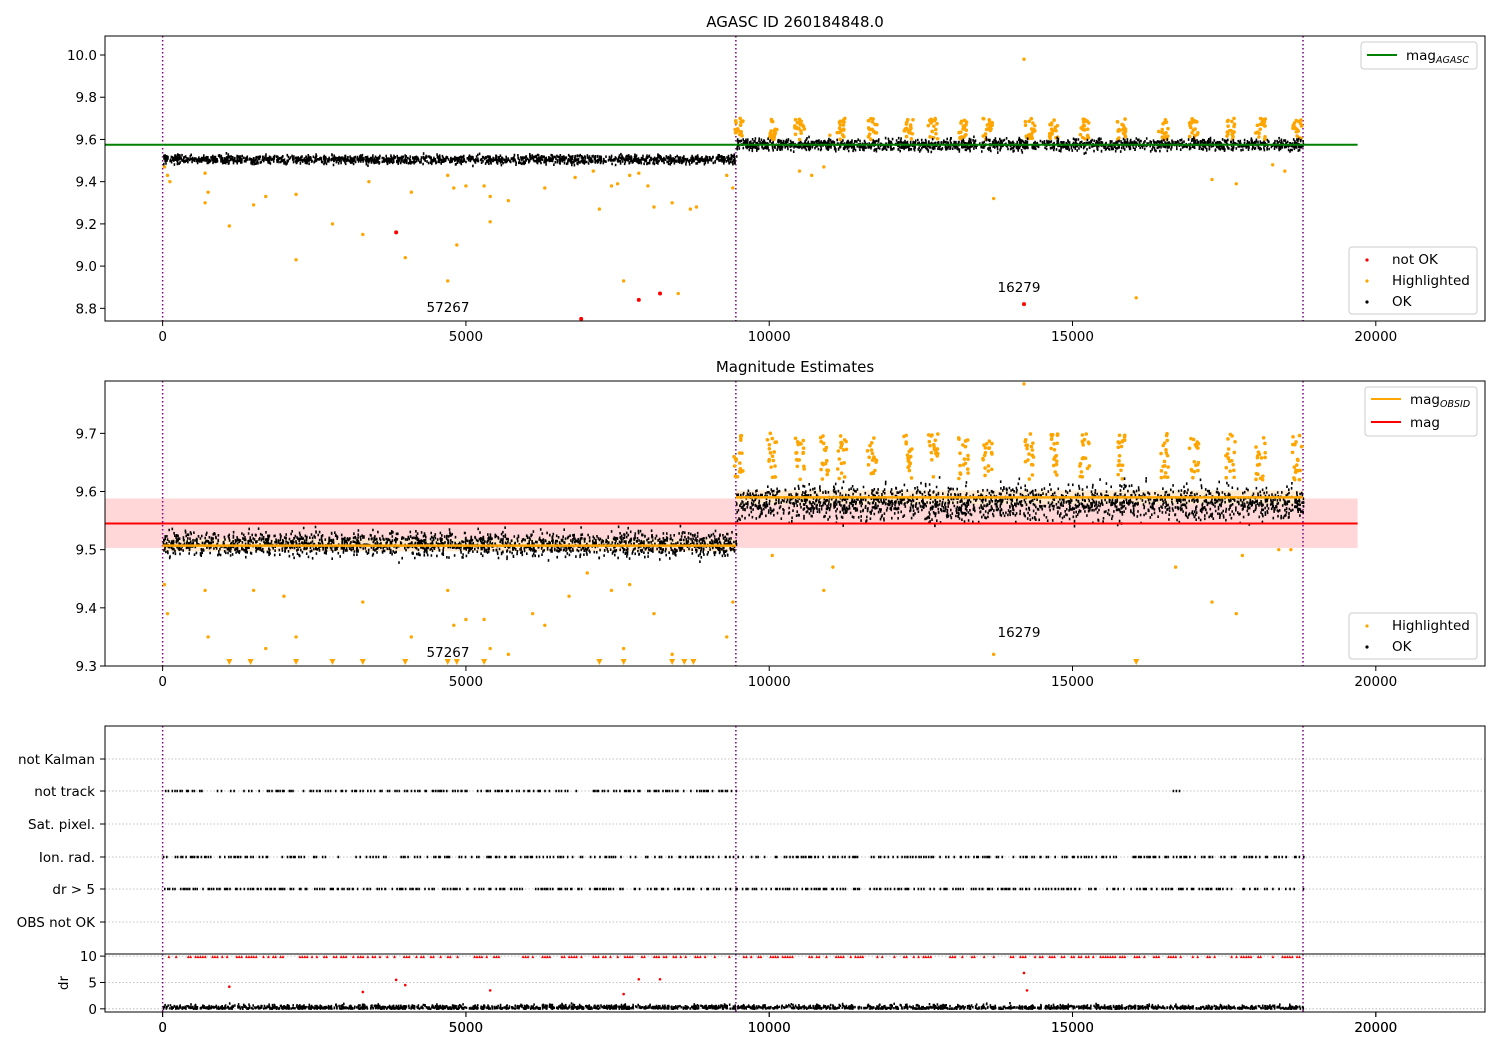 Image resolution: width=1500 pixels, height=1050 pixels. What do you see at coordinates (1452, 60) in the screenshot?
I see `legend-mag-agasc-sub: AGASC` at bounding box center [1452, 60].